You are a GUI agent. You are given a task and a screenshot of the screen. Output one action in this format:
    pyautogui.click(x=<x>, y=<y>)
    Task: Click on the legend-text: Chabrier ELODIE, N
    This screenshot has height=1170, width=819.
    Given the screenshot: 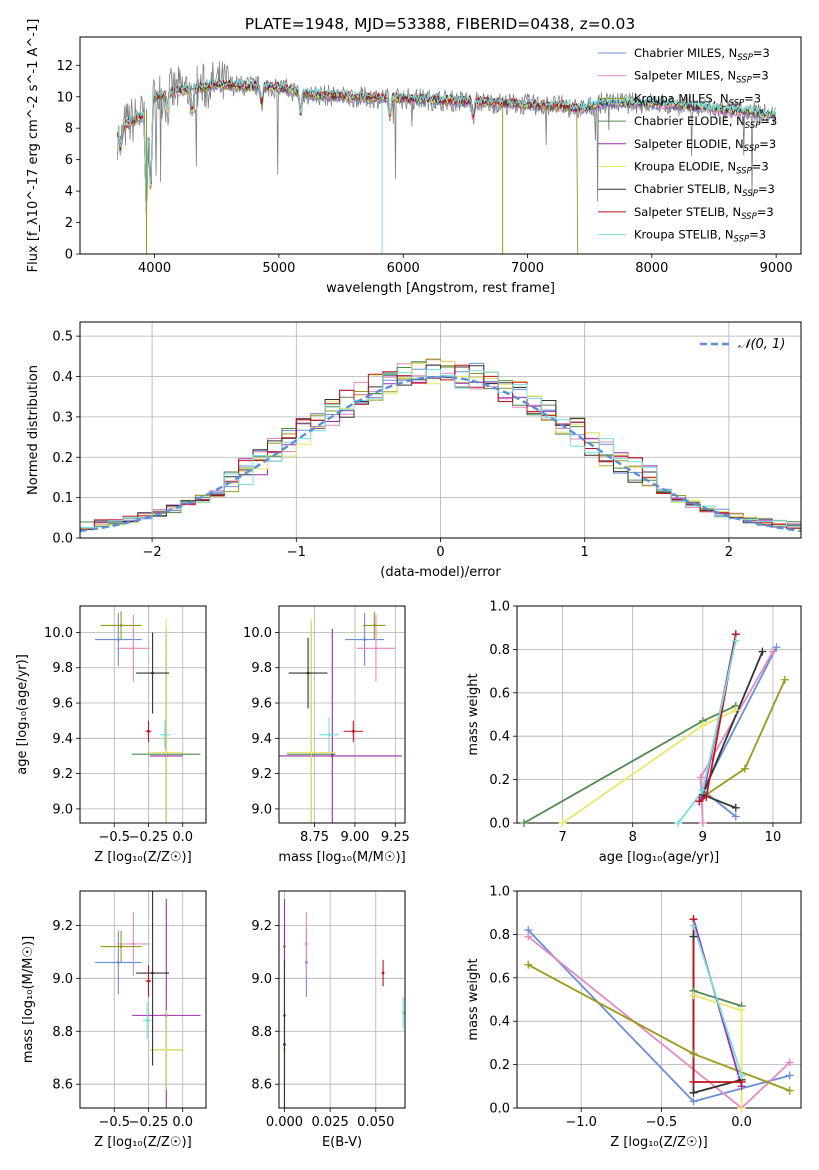 What is the action you would take?
    pyautogui.click(x=689, y=121)
    